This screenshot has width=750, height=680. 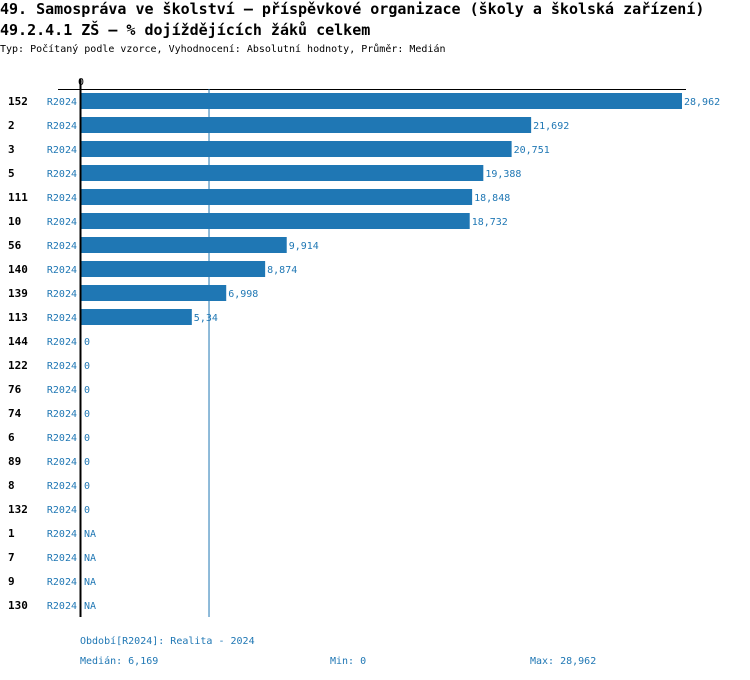 What do you see at coordinates (348, 661) in the screenshot?
I see `footer-min: Min: 0` at bounding box center [348, 661].